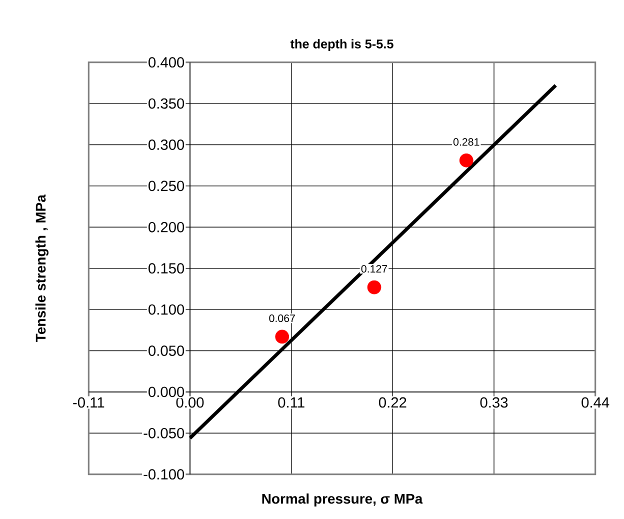  Describe the element at coordinates (166, 351) in the screenshot. I see `y-tick-label: 0.050` at that location.